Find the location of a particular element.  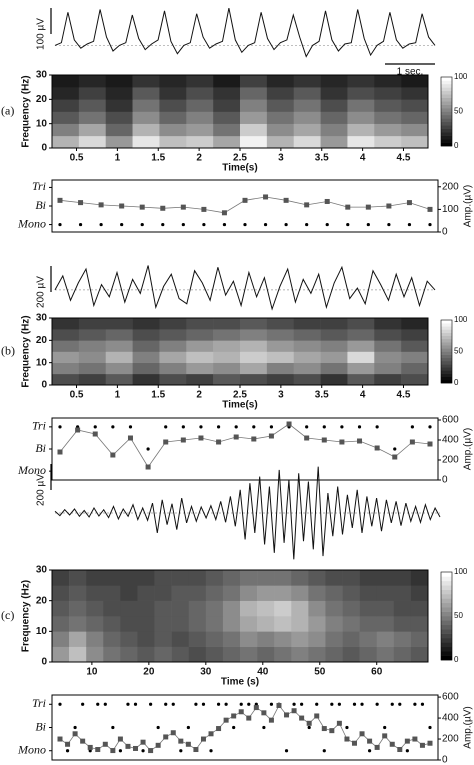

x-tick-label: 2 is located at coordinates (199, 395).